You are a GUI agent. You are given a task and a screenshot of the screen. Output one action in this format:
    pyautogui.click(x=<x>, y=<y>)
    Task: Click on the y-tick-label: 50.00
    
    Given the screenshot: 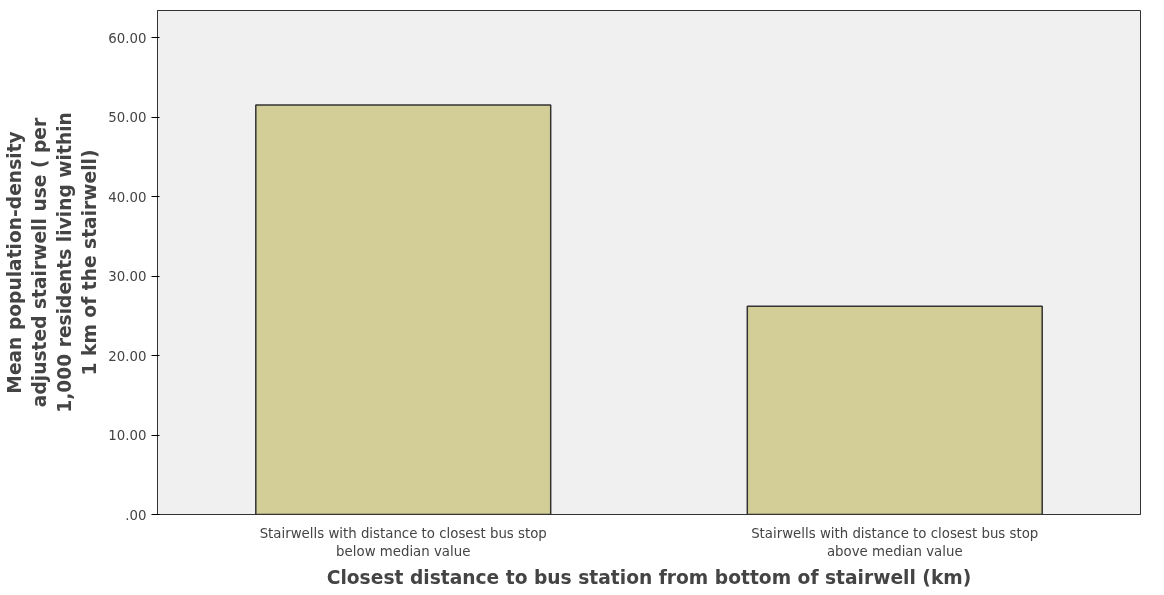 What is the action you would take?
    pyautogui.click(x=127, y=118)
    